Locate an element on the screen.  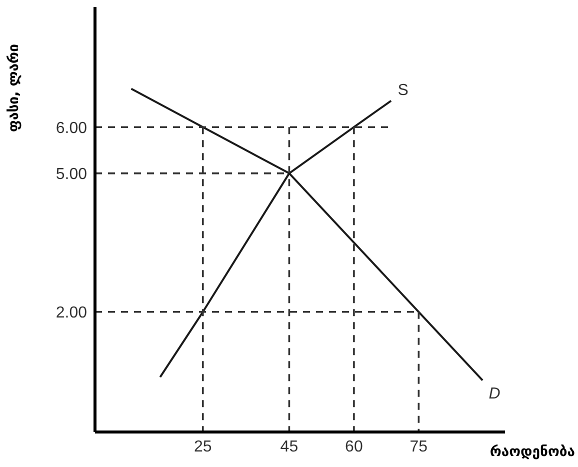
y-axis-title: ფასი, ლარი is located at coordinates (14, 88).